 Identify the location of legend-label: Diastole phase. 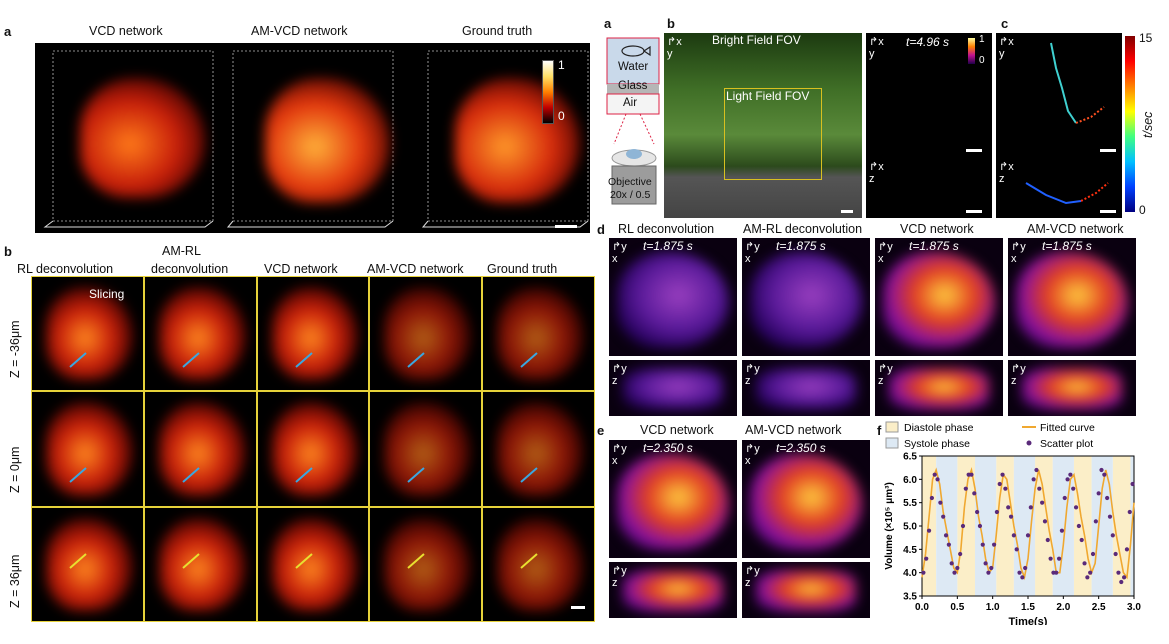
(939, 428).